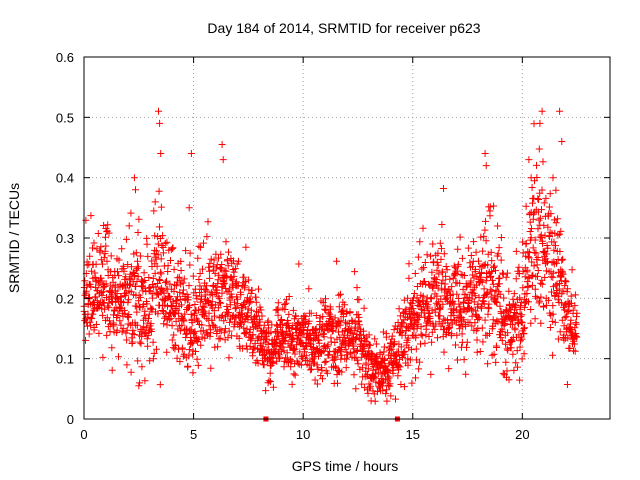  Describe the element at coordinates (193, 434) in the screenshot. I see `x-tick-label: 5` at that location.